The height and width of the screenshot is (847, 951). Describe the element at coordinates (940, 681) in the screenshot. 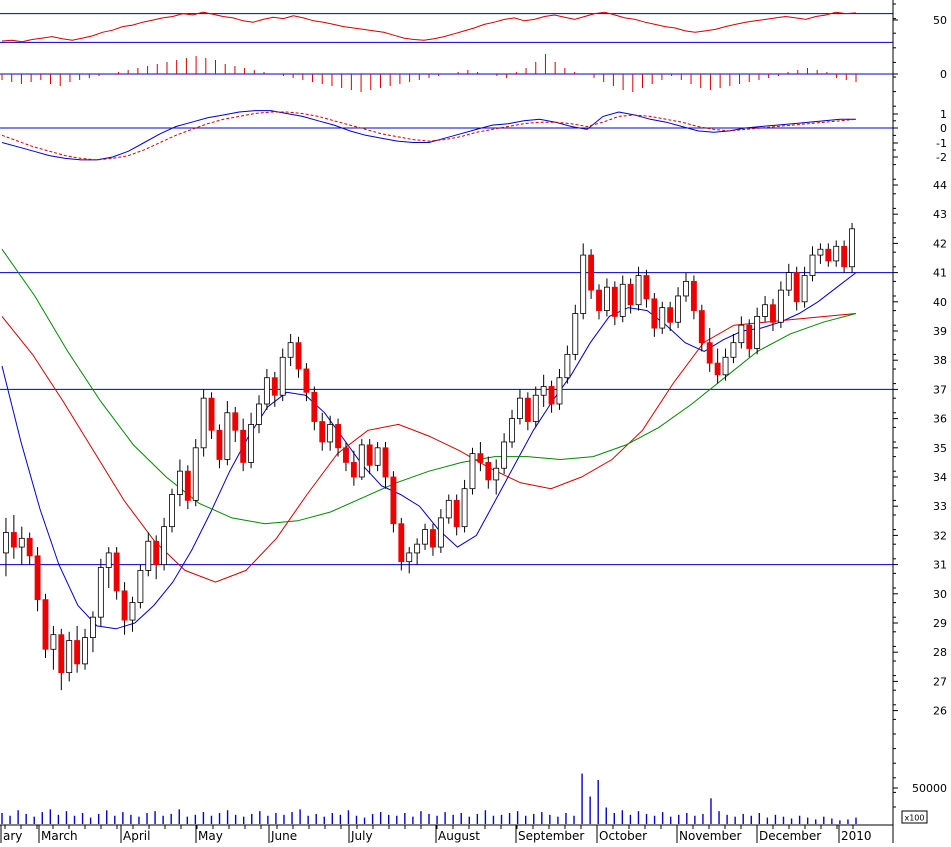

I see `price-tick-label: 27` at that location.